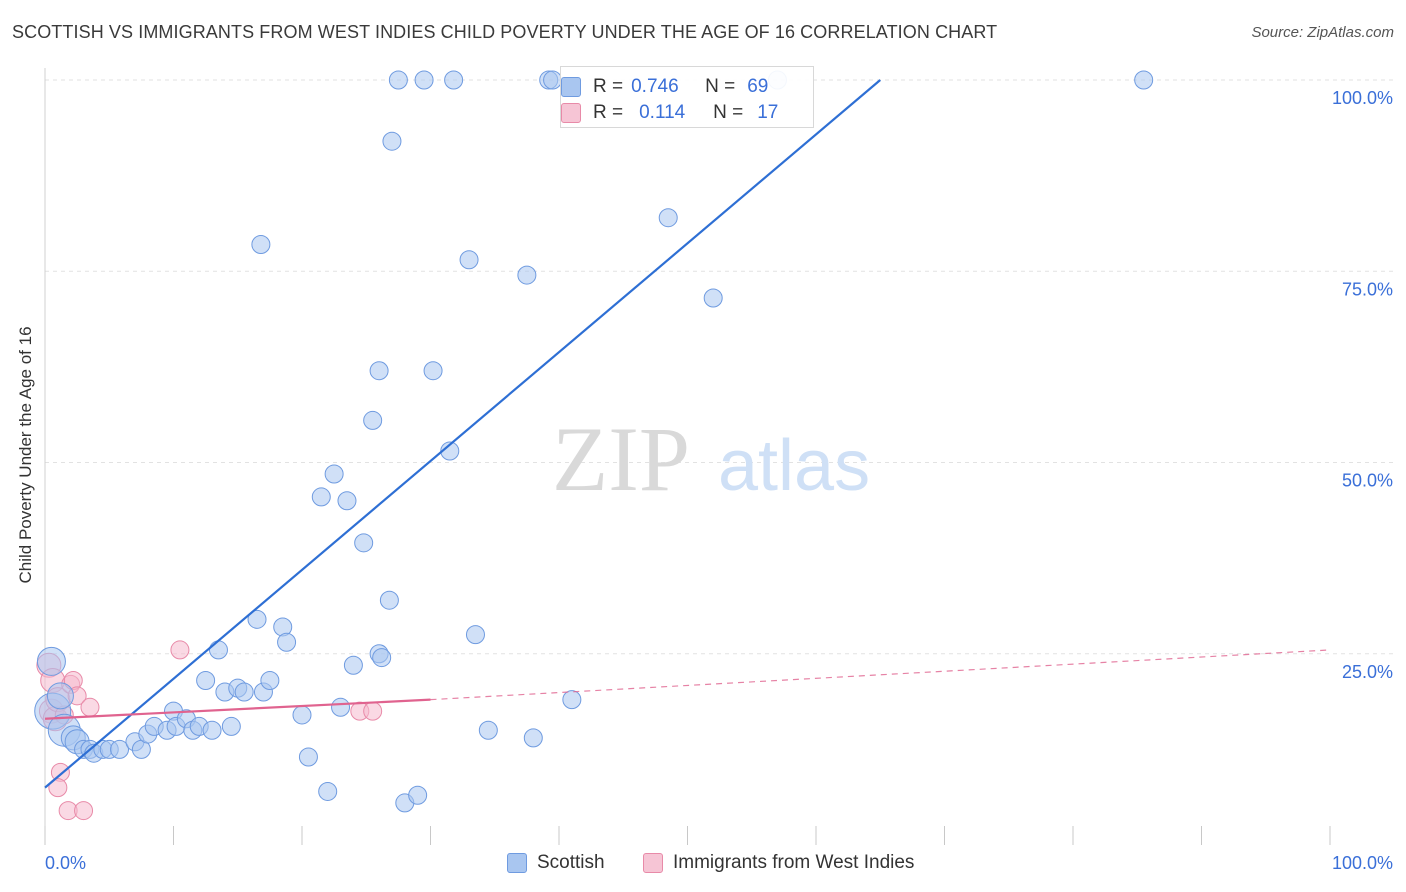 The width and height of the screenshot is (1406, 892). Describe the element at coordinates (1367, 289) in the screenshot. I see `y-tick-label: 75.0%` at that location.